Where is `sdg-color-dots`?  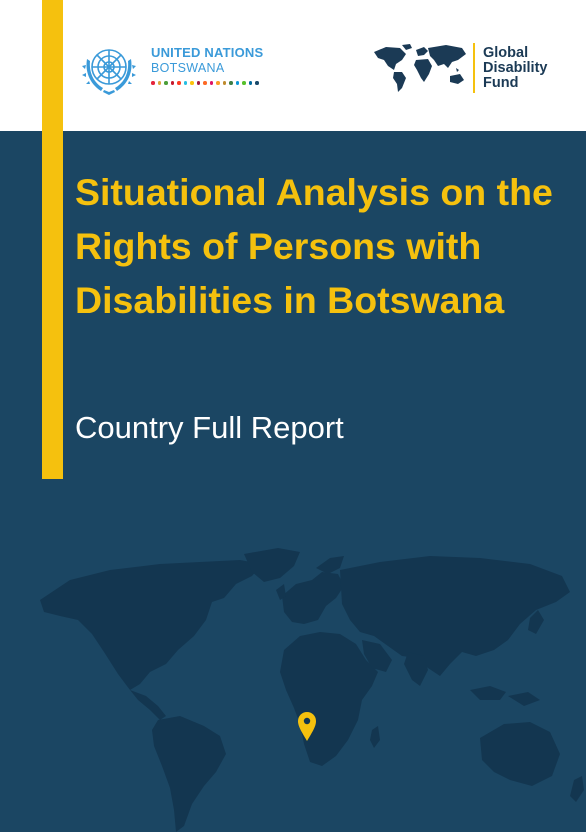 sdg-color-dots is located at coordinates (207, 83).